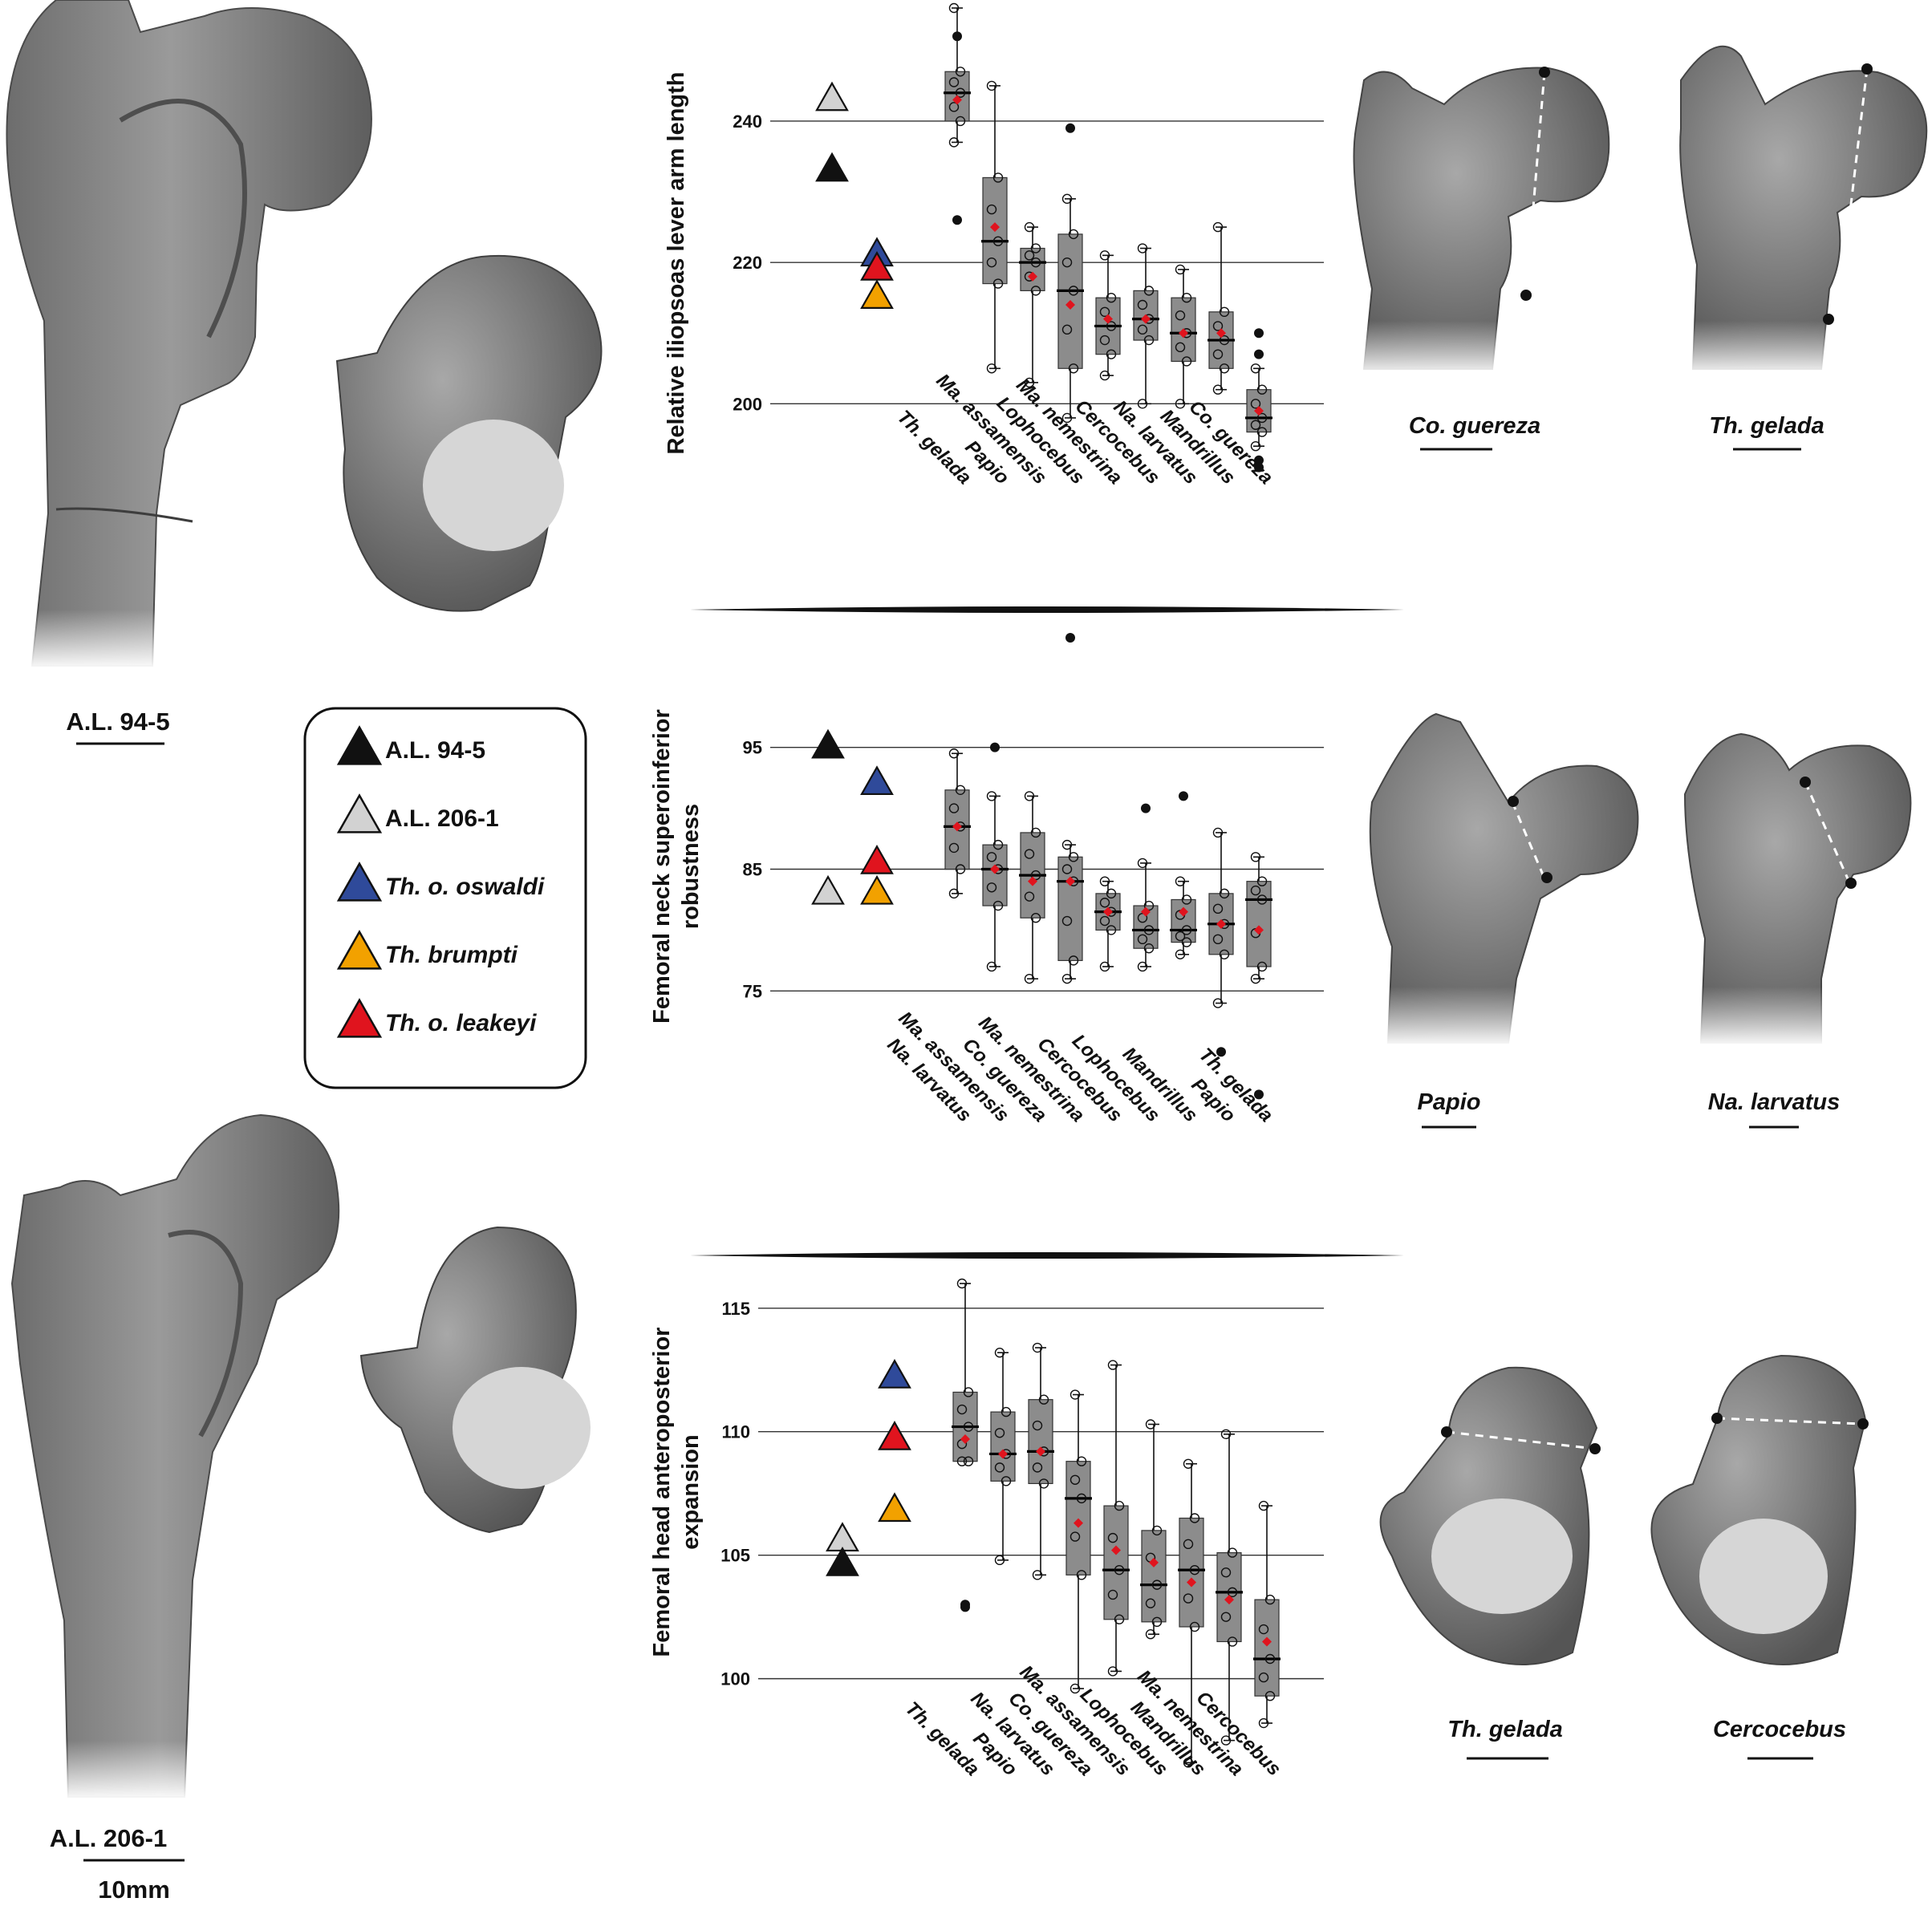  I want to click on bone-label-p2-right: Na. larvatus, so click(1774, 1102).